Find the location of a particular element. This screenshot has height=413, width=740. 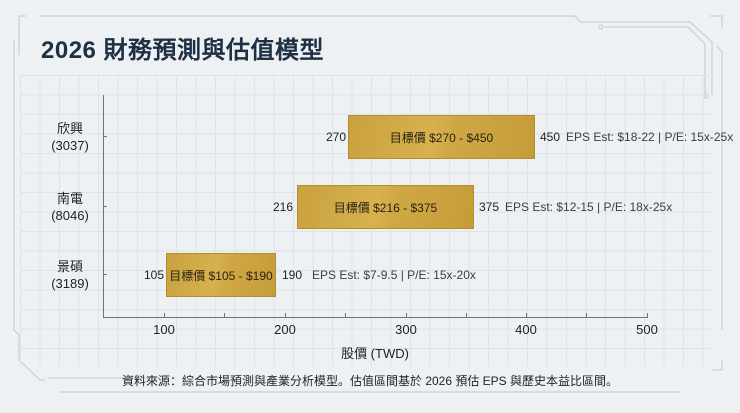

high-value: 190 is located at coordinates (292, 275).